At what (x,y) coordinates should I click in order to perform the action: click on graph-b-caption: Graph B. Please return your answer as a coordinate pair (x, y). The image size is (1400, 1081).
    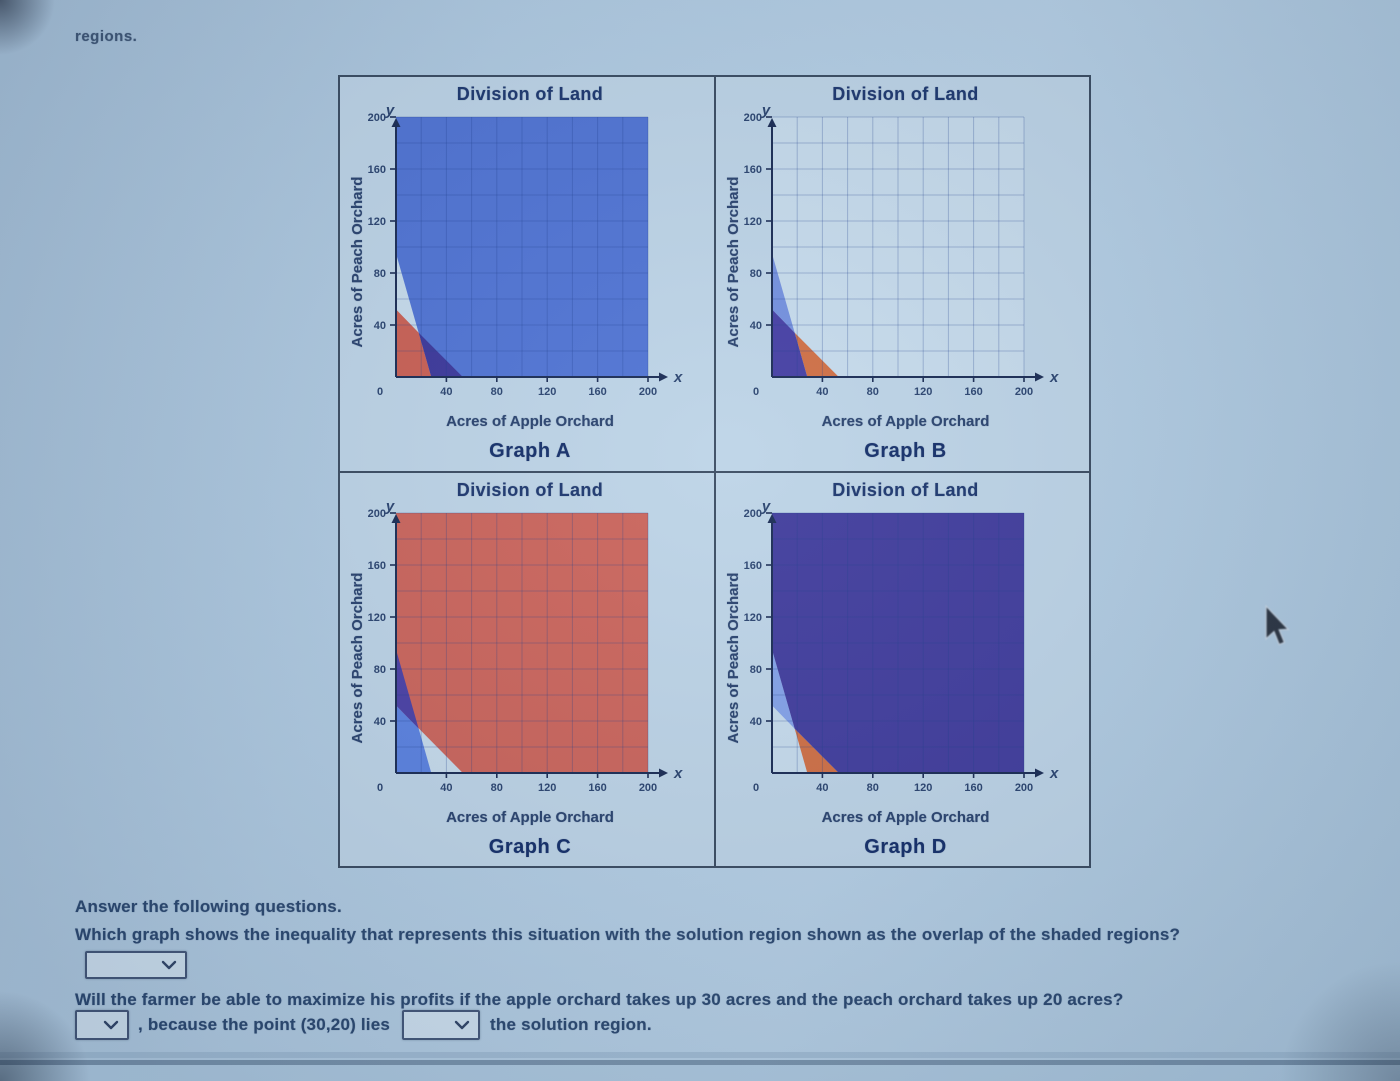
    Looking at the image, I should click on (905, 451).